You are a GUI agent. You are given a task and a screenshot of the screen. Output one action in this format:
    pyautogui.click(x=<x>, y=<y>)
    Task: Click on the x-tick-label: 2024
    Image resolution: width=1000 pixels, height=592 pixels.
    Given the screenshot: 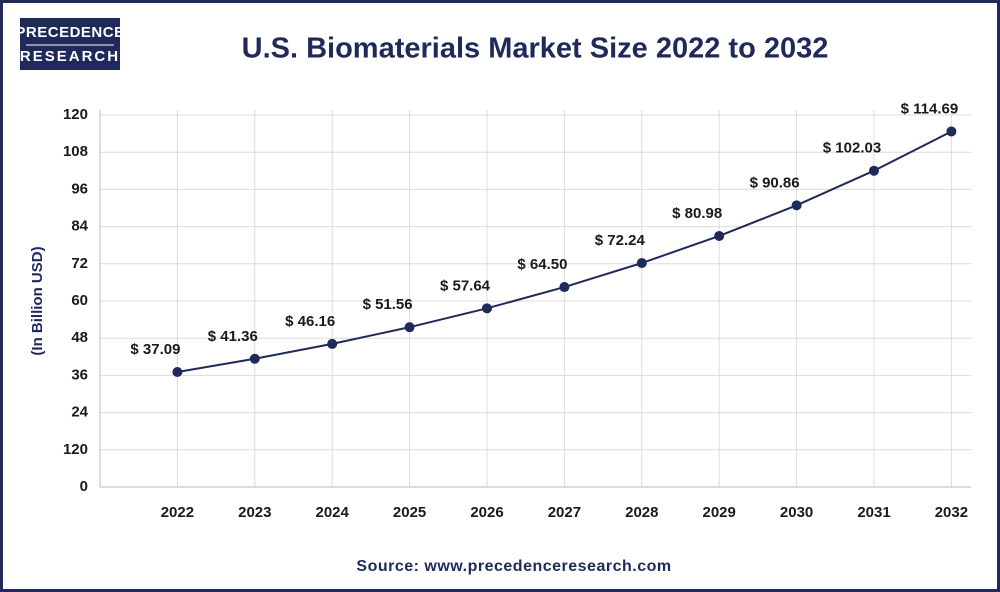 What is the action you would take?
    pyautogui.click(x=333, y=512)
    